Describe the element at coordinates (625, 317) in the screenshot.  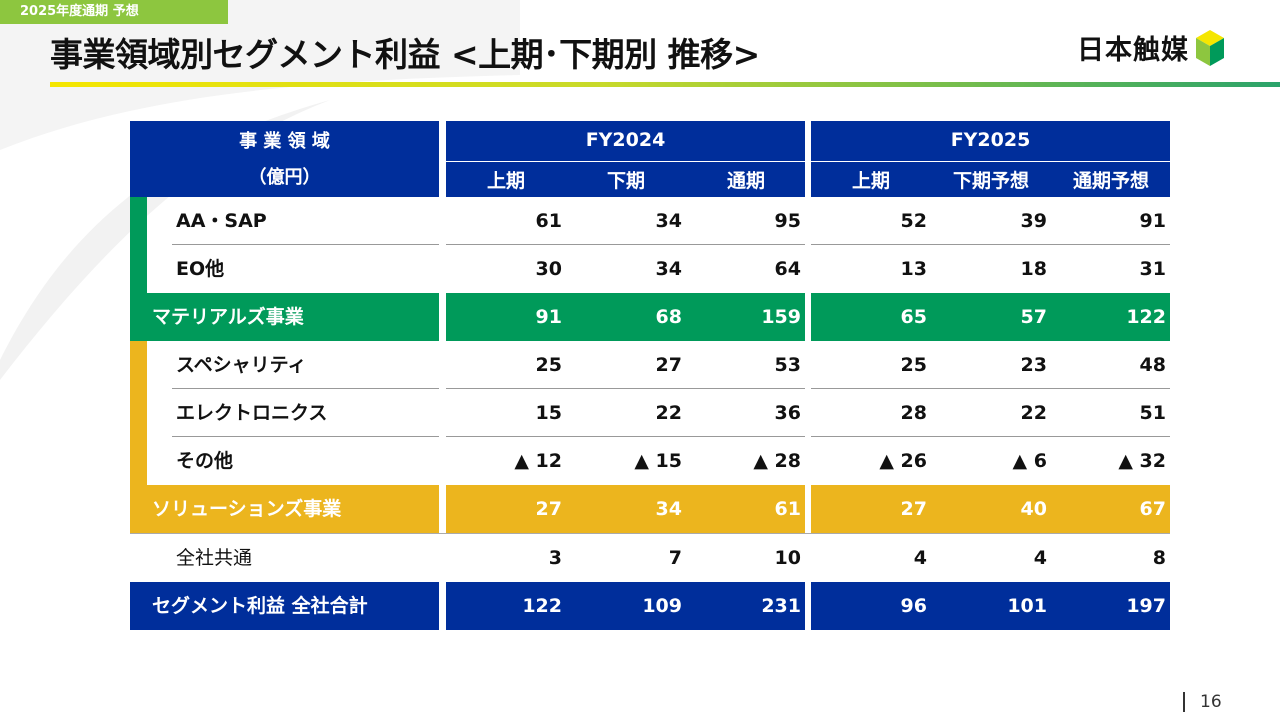
I see `materials-row-bg-fy2024` at that location.